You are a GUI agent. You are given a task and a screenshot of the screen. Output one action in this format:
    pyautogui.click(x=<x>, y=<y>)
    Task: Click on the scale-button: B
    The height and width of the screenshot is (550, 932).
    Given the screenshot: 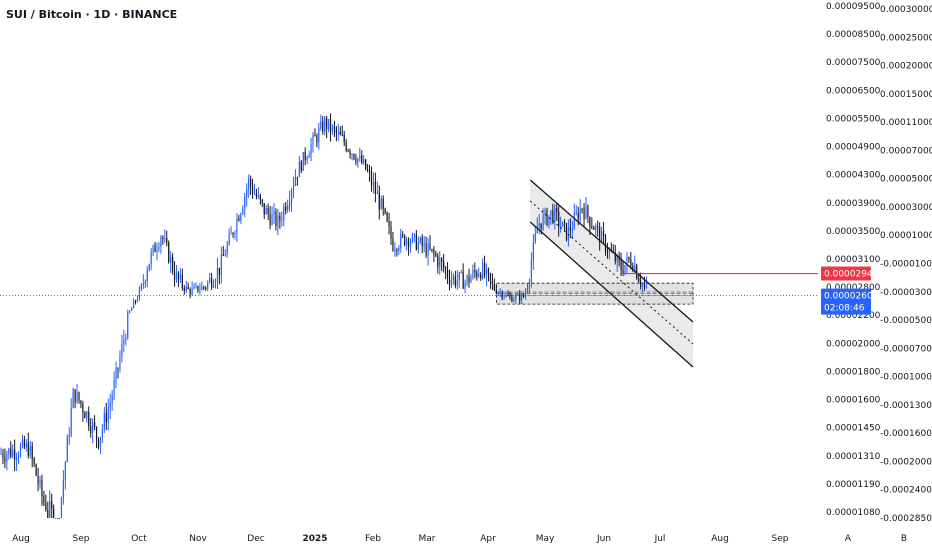 What is the action you would take?
    pyautogui.click(x=904, y=539)
    